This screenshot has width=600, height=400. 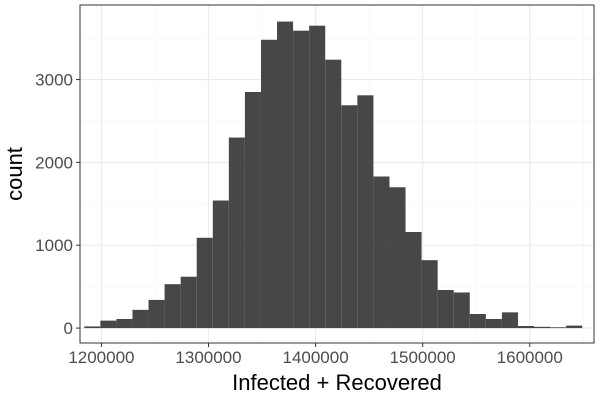 I want to click on x-axis-title: Infected + Recovered, so click(x=337, y=382).